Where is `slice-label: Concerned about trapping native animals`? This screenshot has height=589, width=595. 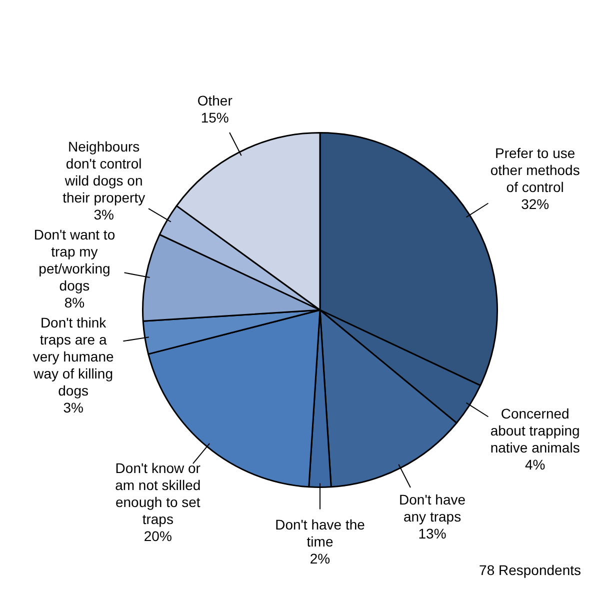
slice-label: Concerned about trapping native animals is located at coordinates (535, 431).